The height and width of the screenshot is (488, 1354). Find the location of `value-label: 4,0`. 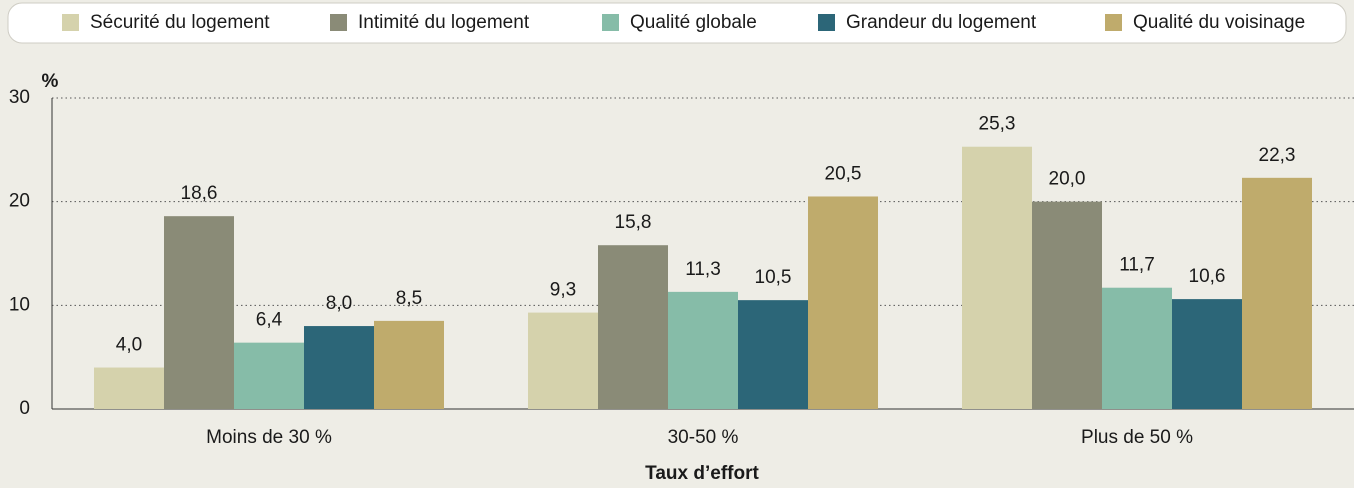

value-label: 4,0 is located at coordinates (129, 345).